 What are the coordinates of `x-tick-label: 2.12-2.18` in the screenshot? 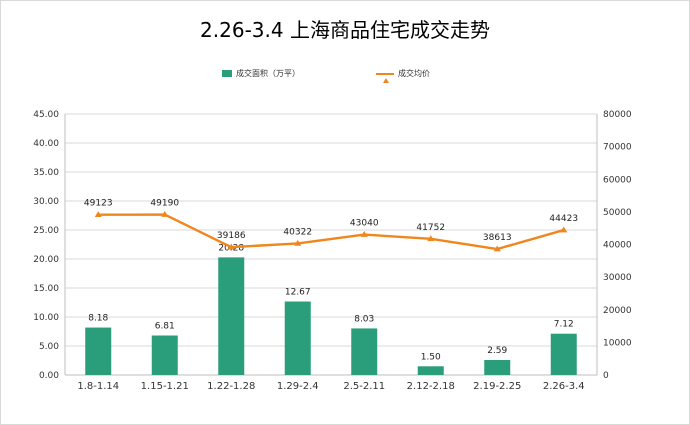 It's located at (431, 386).